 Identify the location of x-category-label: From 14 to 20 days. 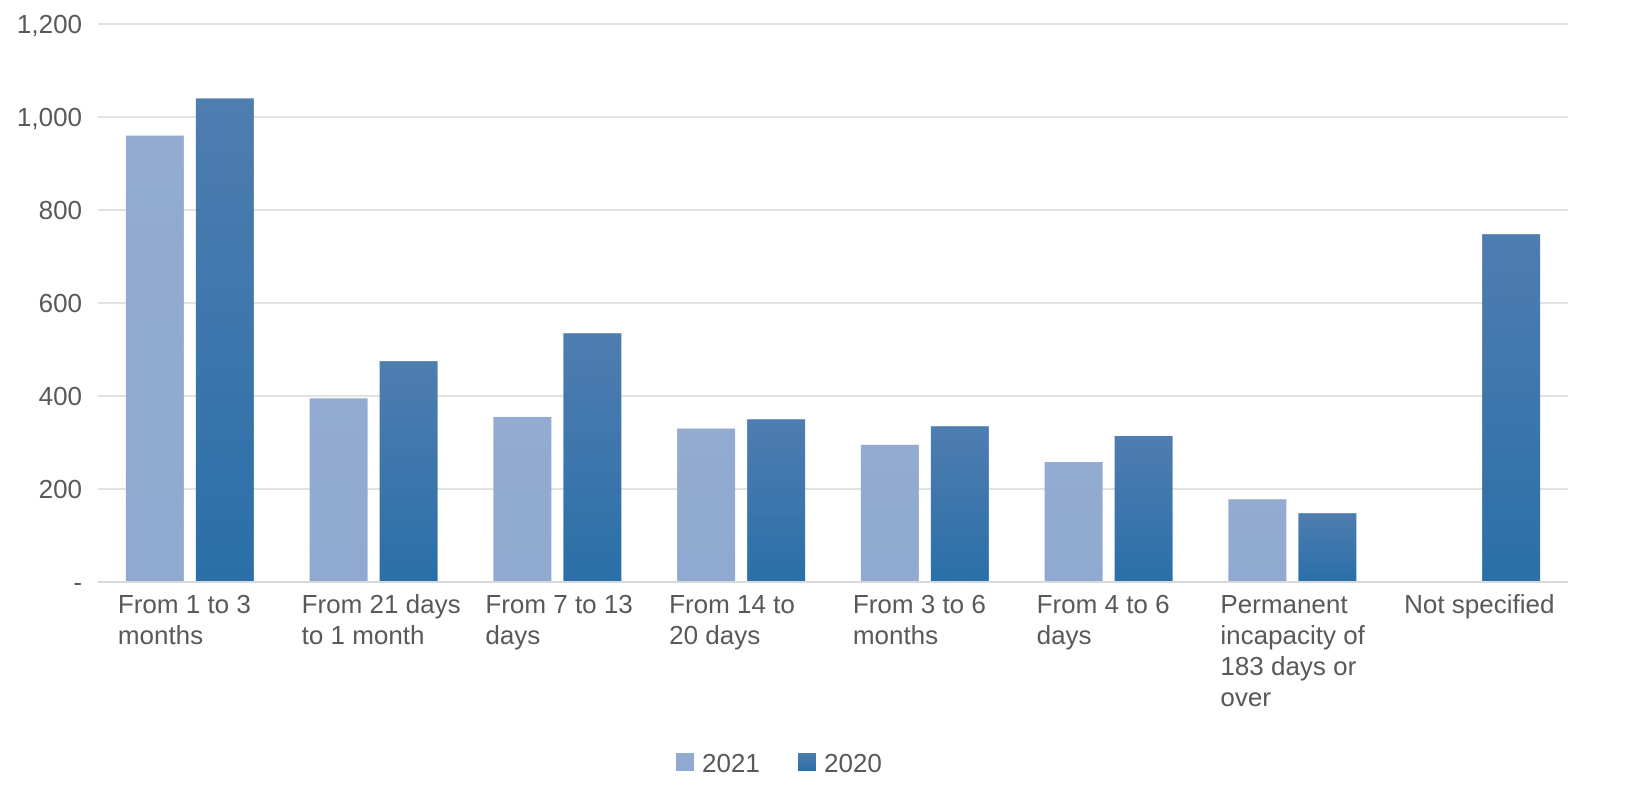
(732, 619).